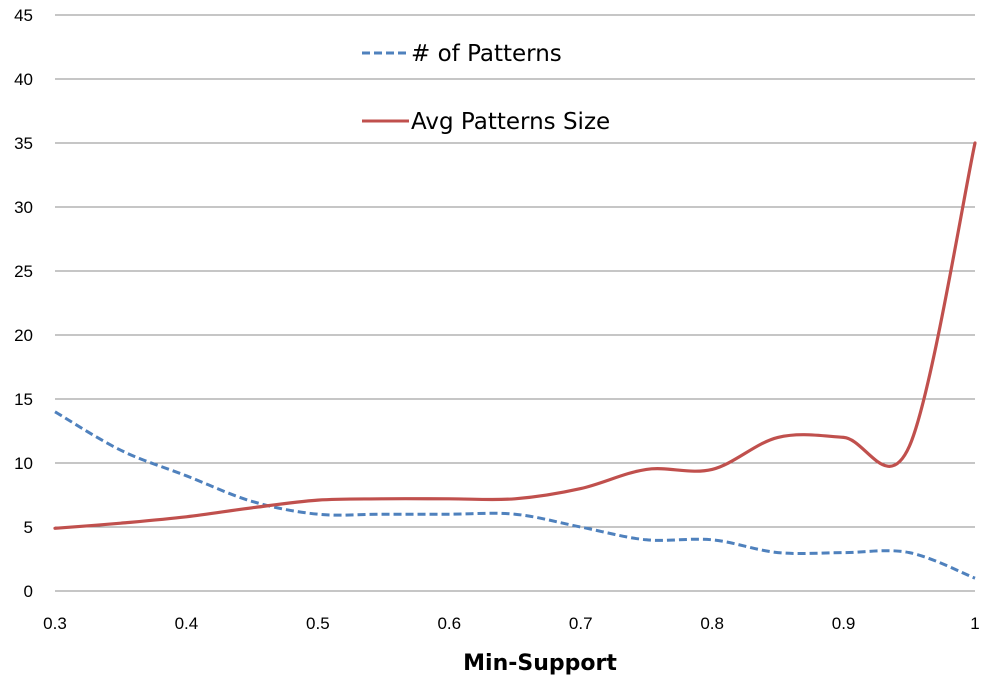  What do you see at coordinates (55, 623) in the screenshot?
I see `x-tick-label: 0.3` at bounding box center [55, 623].